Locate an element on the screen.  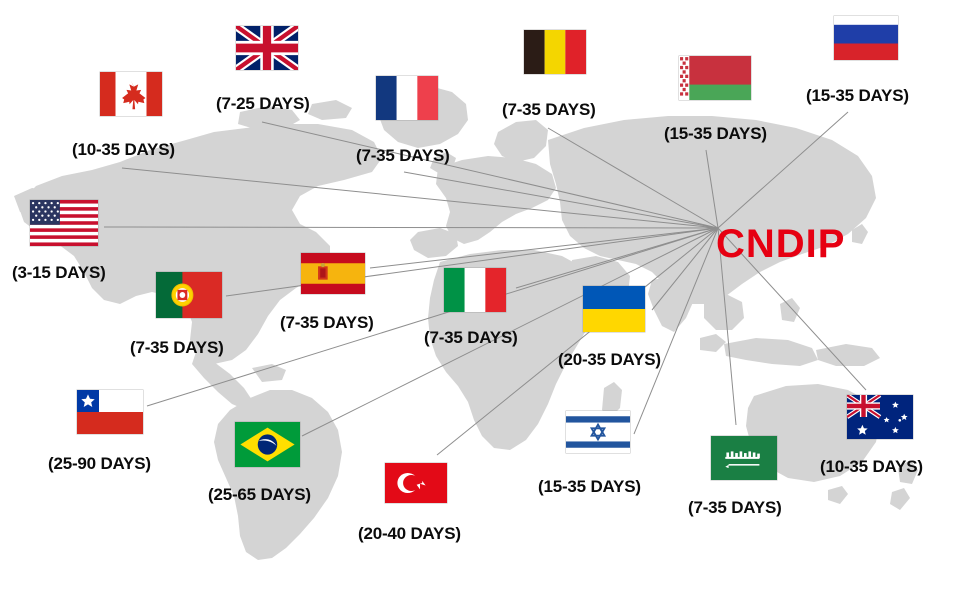
delivery-days-united-kingdom: (7-25 DAYS) is located at coordinates (263, 103).